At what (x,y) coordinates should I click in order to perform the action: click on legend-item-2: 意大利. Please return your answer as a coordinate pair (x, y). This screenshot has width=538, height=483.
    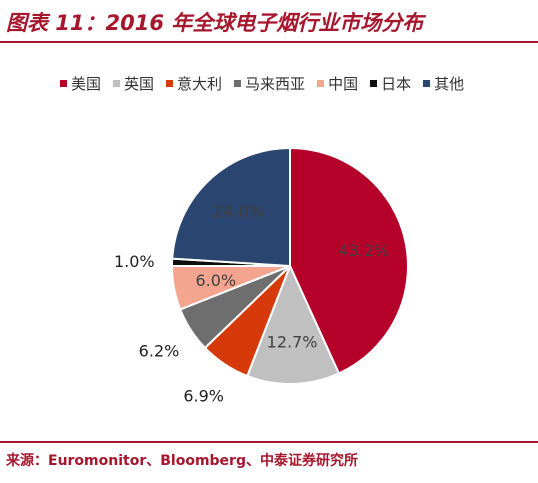
    Looking at the image, I should click on (194, 83).